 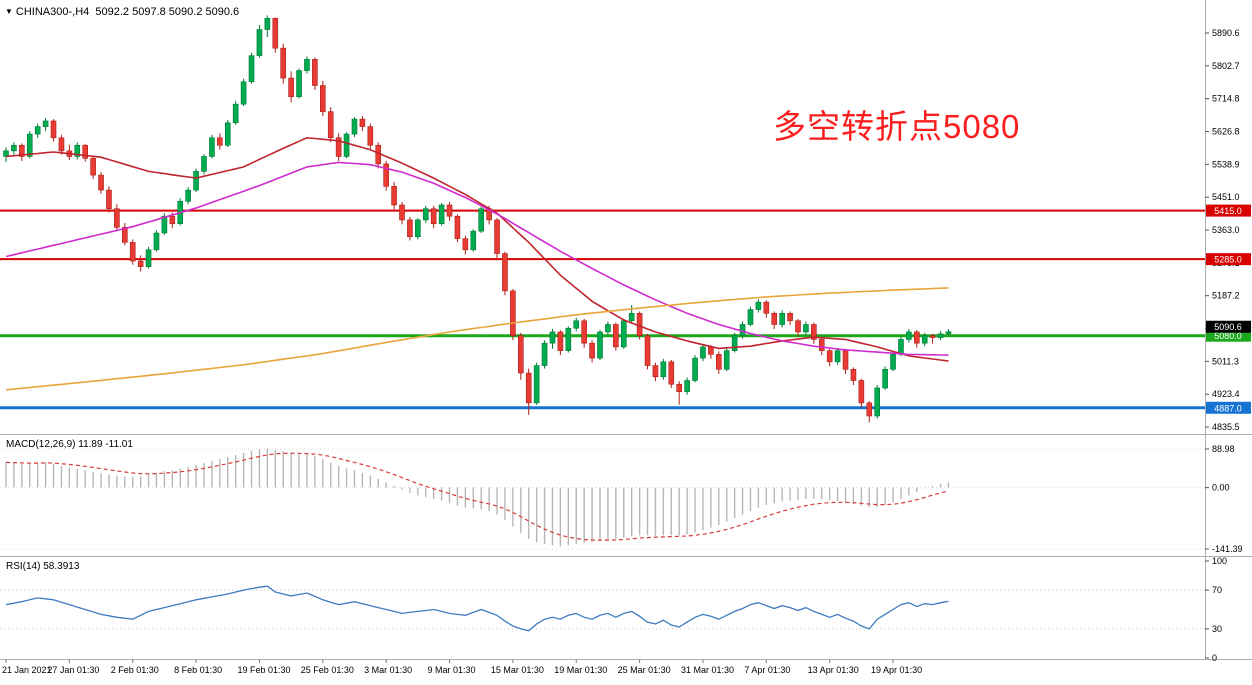 I want to click on svg-text: 4887.0, so click(x=1228, y=408).